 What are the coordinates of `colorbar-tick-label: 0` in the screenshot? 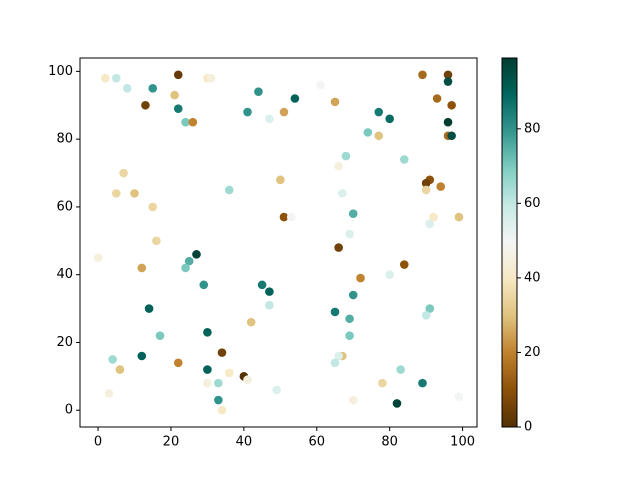 It's located at (528, 427).